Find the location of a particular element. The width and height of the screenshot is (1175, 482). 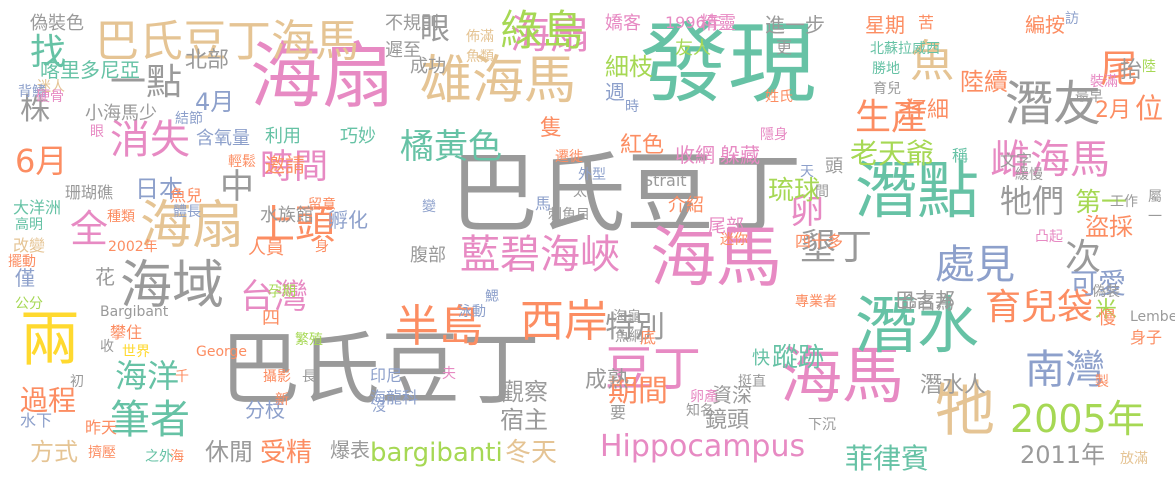

cloud-word: 孵化 is located at coordinates (348, 220).